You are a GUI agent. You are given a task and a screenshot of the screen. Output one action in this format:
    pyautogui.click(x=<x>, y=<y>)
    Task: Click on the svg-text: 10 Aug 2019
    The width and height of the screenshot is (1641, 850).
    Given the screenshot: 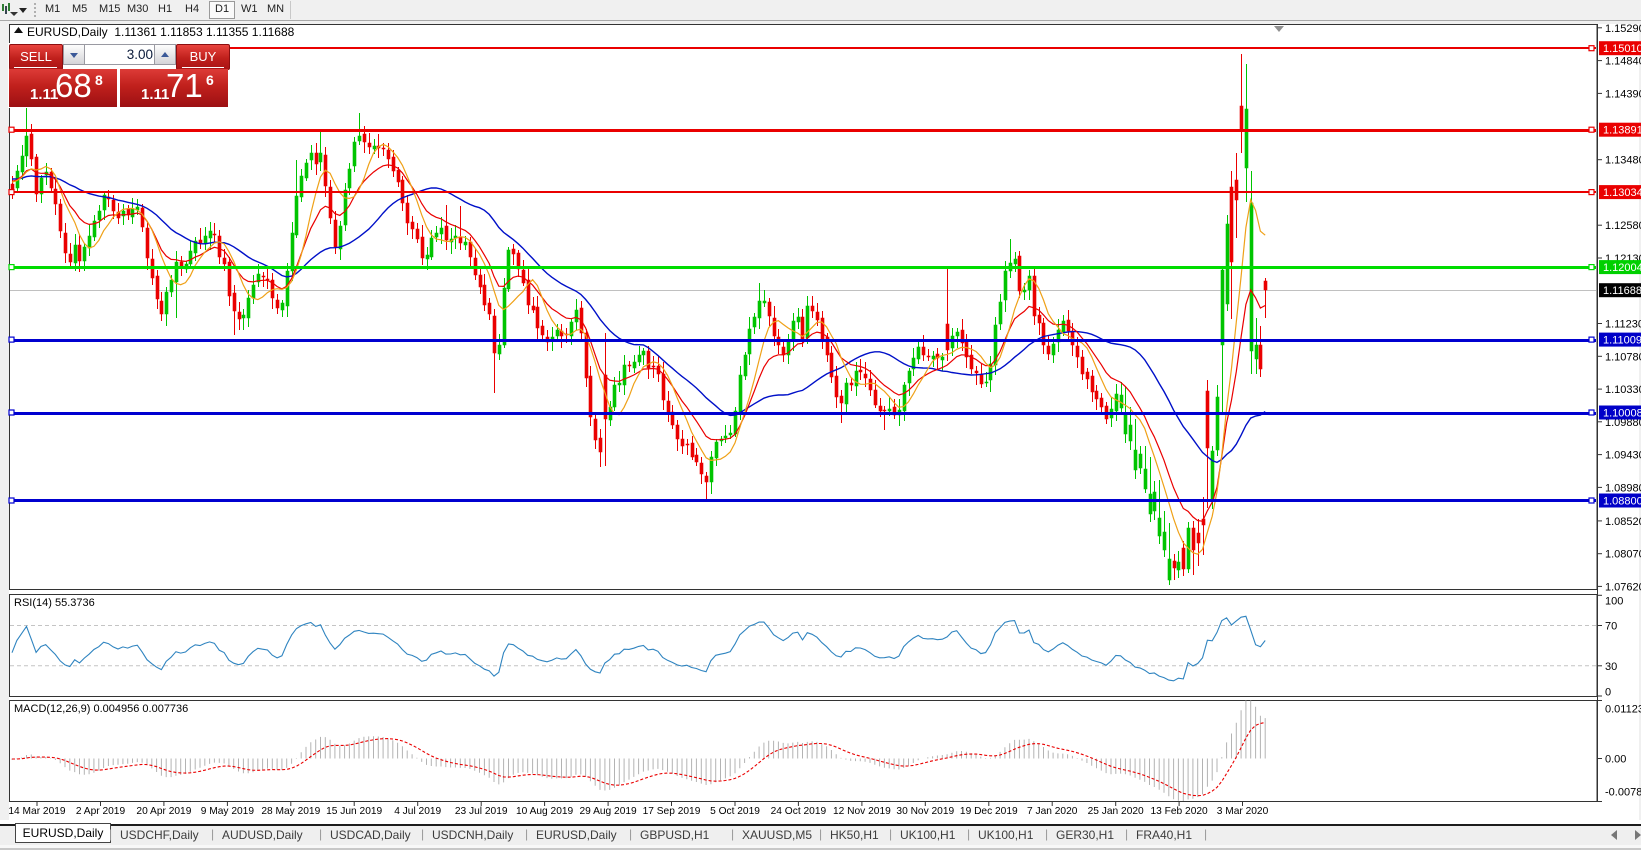 What is the action you would take?
    pyautogui.click(x=545, y=811)
    